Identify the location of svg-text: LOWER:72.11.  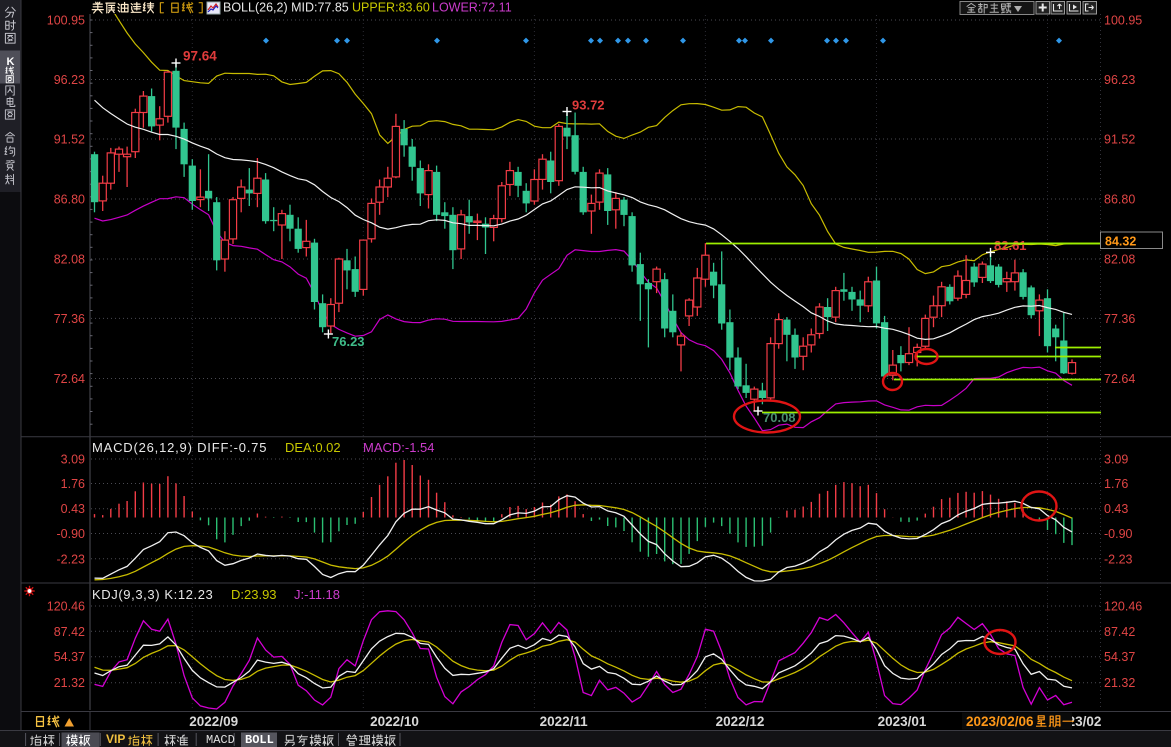
(472, 8).